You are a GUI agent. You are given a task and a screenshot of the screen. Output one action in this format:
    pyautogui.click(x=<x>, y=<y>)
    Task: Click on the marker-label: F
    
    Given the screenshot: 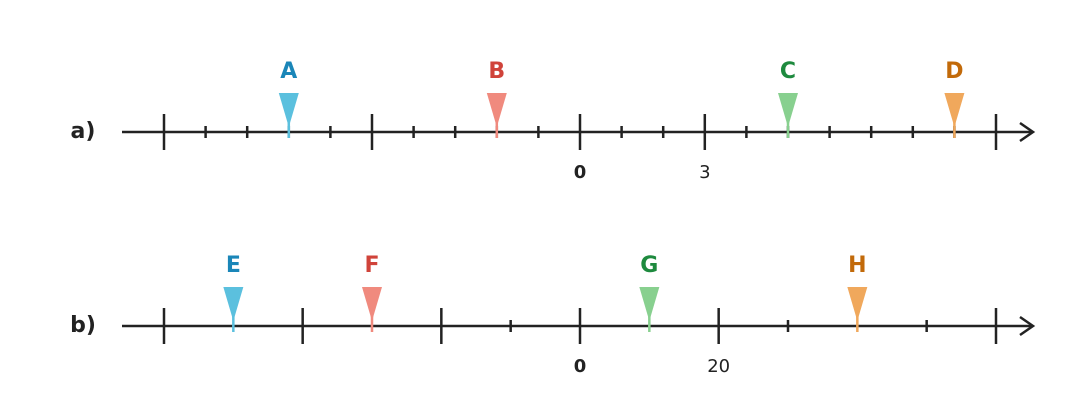 What is the action you would take?
    pyautogui.click(x=371, y=265)
    